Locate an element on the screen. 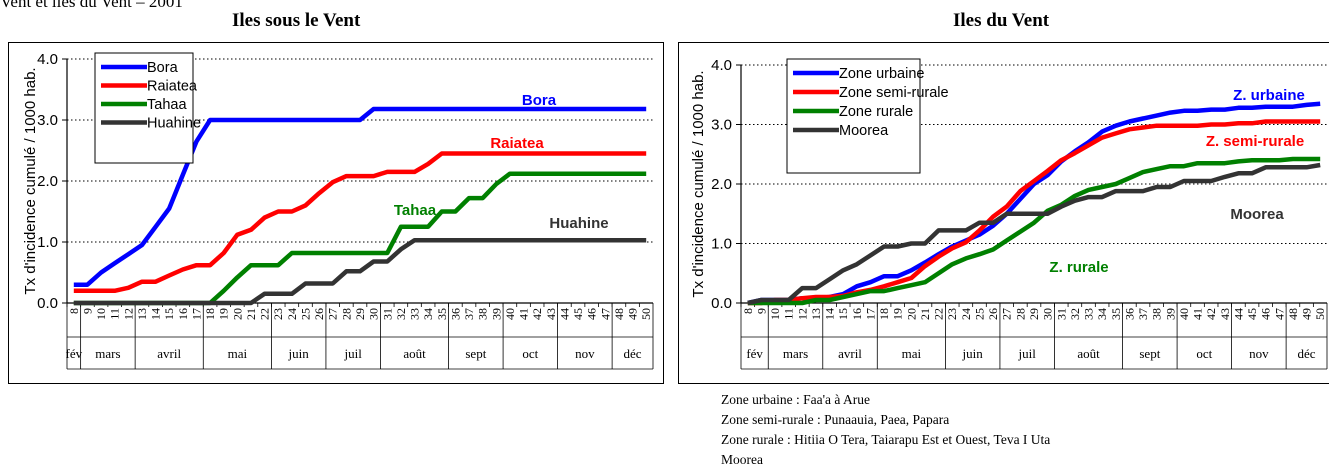 The width and height of the screenshot is (1329, 470). x-tick-label-13: 13 is located at coordinates (816, 314).